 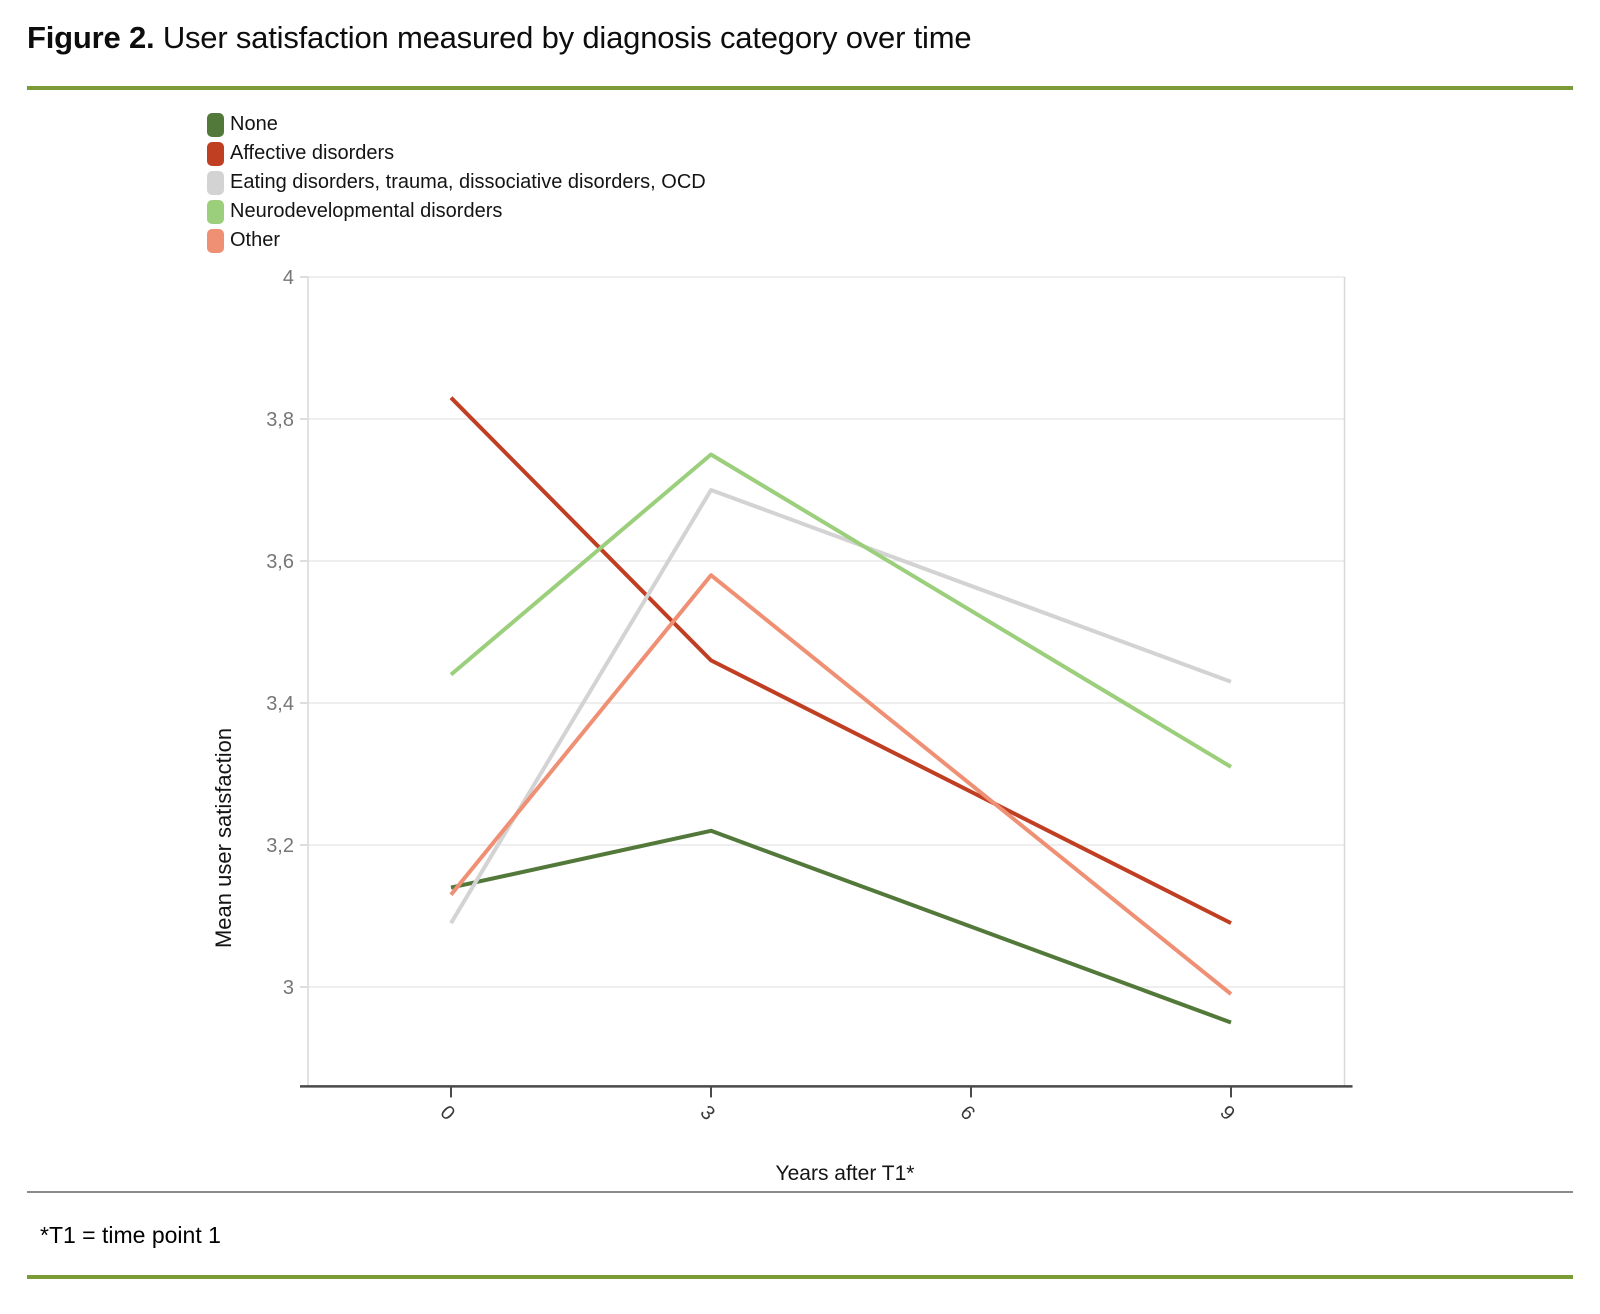 I want to click on legend-item: Other, so click(x=456, y=240).